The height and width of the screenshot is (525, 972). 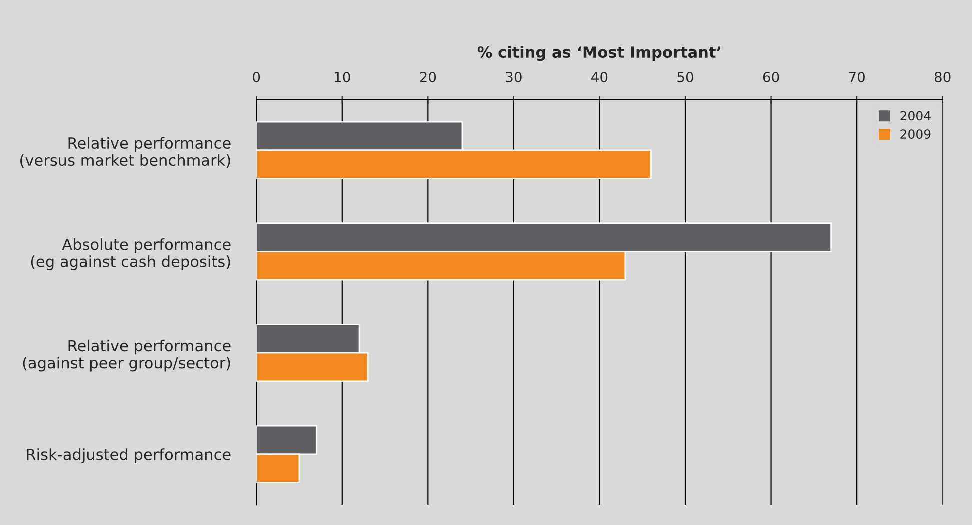 I want to click on x-tick-label: 30, so click(x=514, y=77).